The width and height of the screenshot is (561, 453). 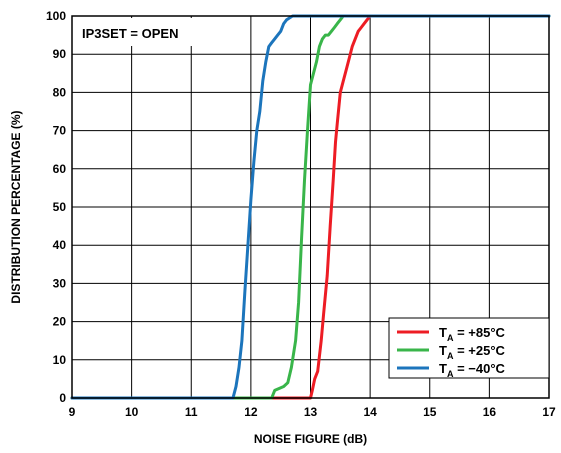 I want to click on annotation-box: IP3SET = OPEN, so click(x=140, y=32).